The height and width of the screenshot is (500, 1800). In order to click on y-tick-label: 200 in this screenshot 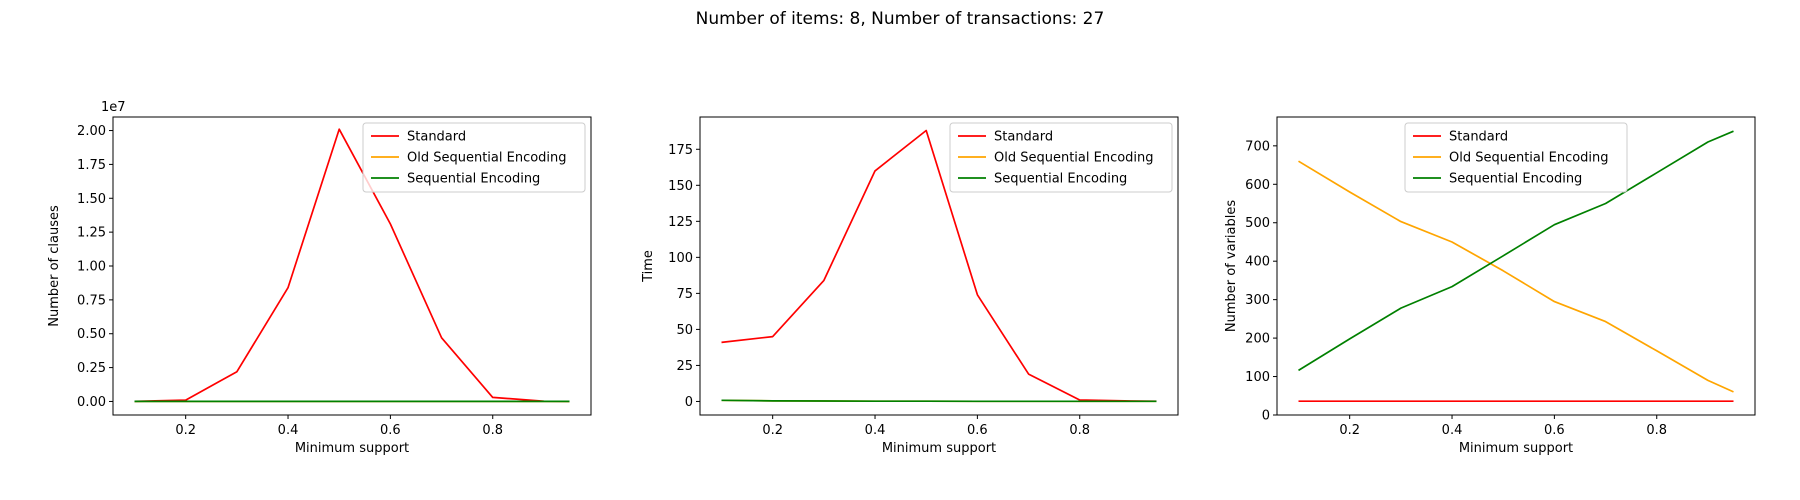, I will do `click(1257, 339)`.